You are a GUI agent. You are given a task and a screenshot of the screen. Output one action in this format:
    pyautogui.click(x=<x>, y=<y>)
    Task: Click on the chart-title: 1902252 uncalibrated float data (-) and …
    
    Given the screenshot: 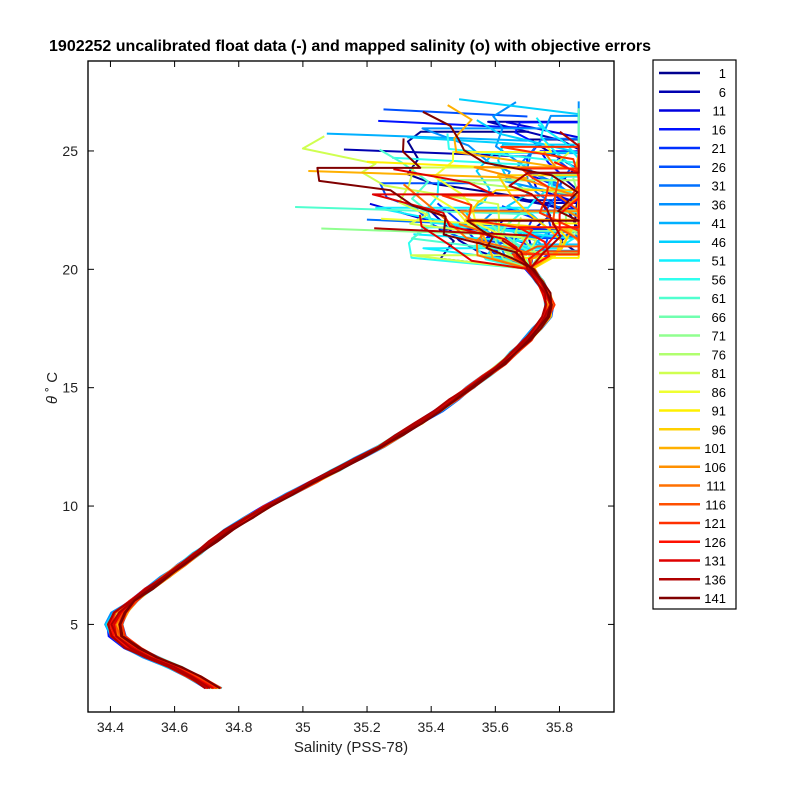 What is the action you would take?
    pyautogui.click(x=350, y=46)
    